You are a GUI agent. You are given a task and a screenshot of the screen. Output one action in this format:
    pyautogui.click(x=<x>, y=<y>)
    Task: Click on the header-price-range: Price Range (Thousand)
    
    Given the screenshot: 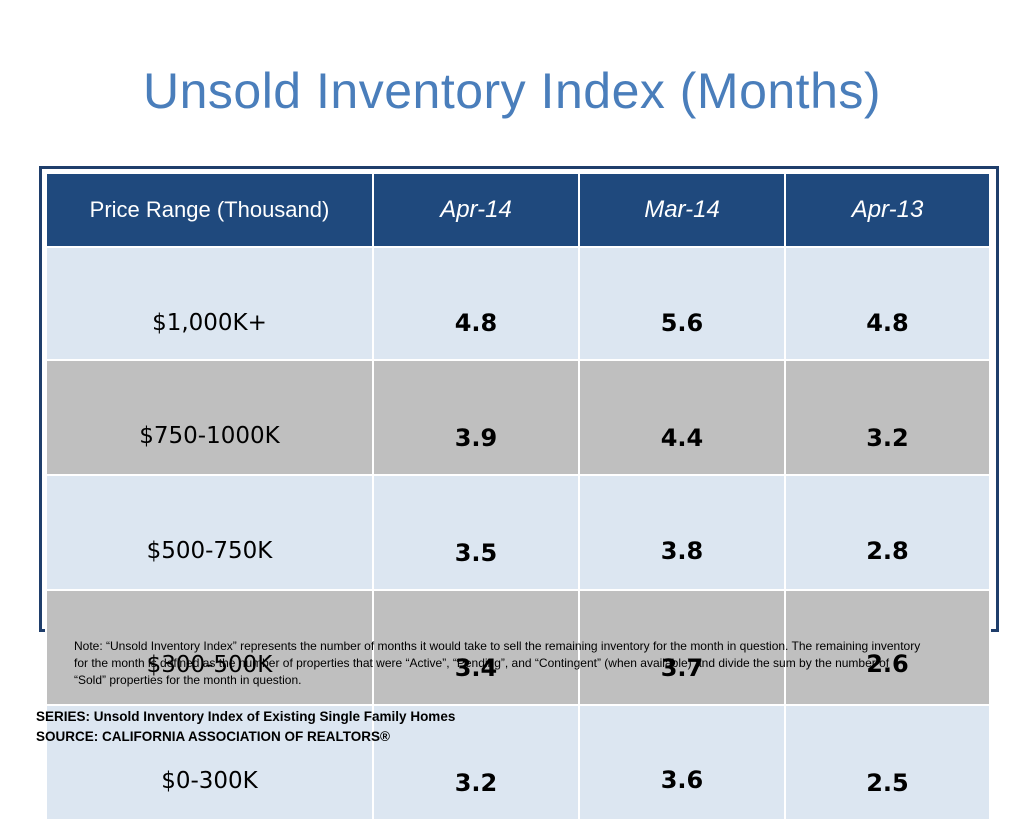 What is the action you would take?
    pyautogui.click(x=209, y=210)
    